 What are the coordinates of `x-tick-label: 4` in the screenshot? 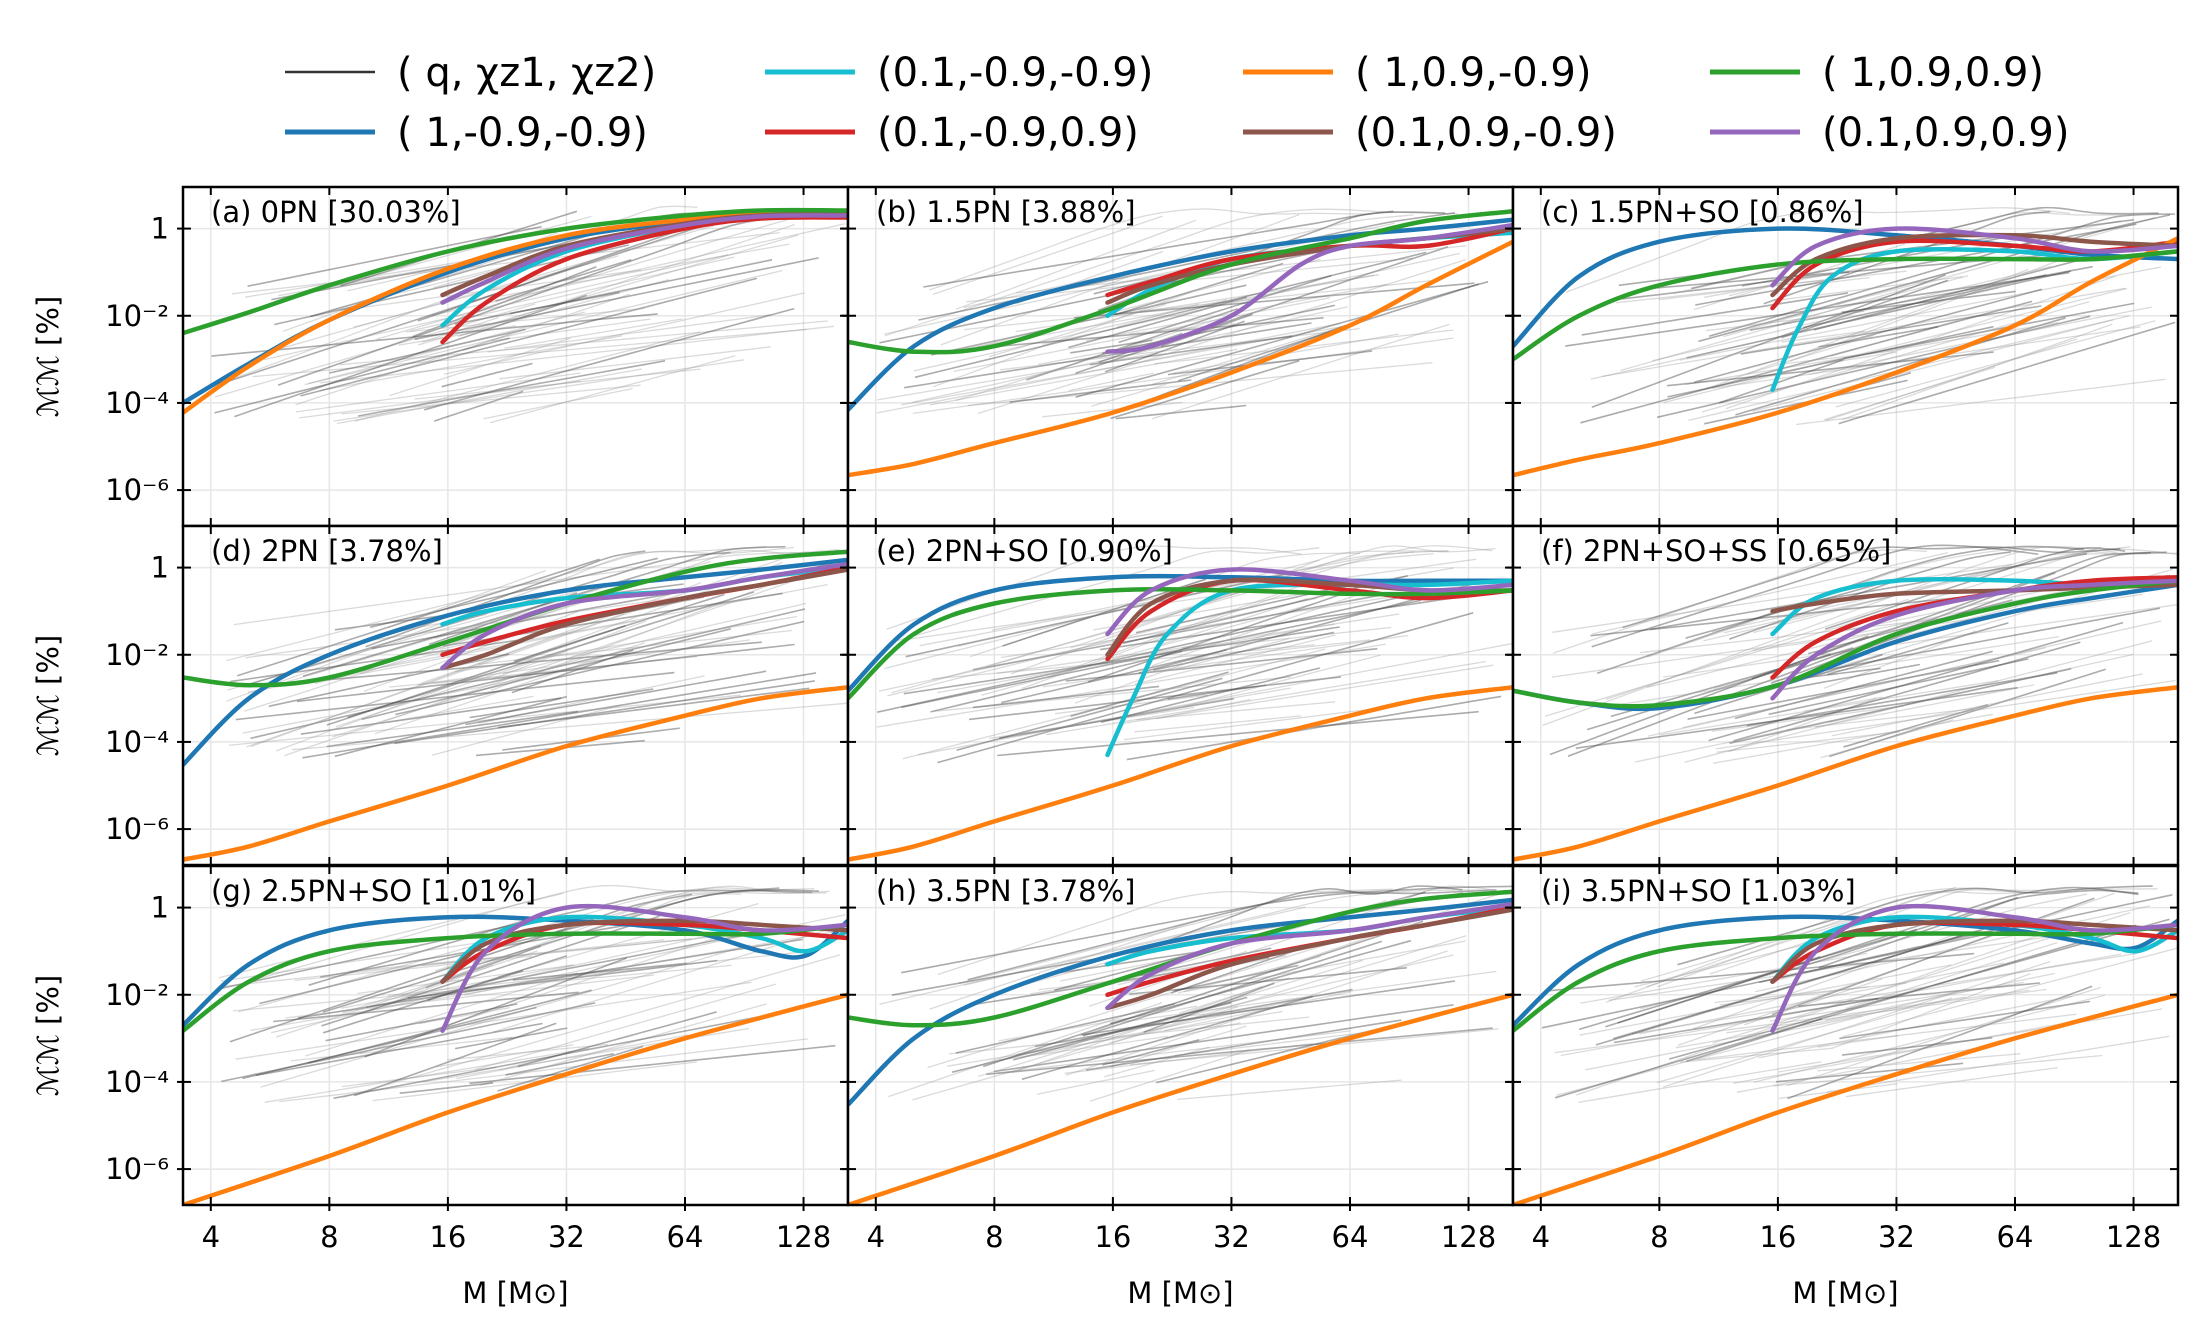 It's located at (211, 1237).